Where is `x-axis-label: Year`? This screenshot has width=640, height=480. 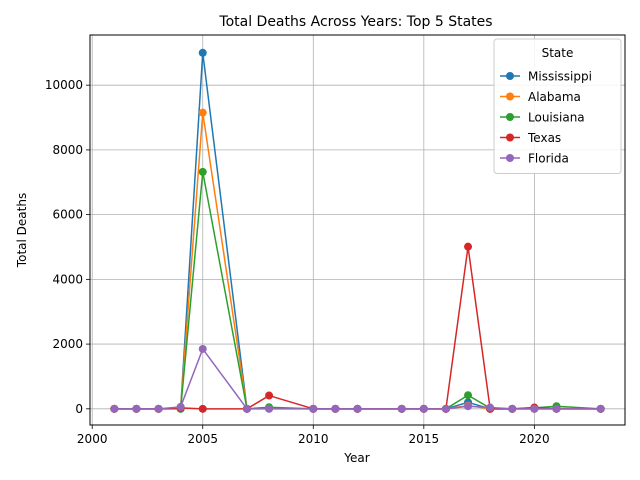
x-axis-label: Year is located at coordinates (356, 458).